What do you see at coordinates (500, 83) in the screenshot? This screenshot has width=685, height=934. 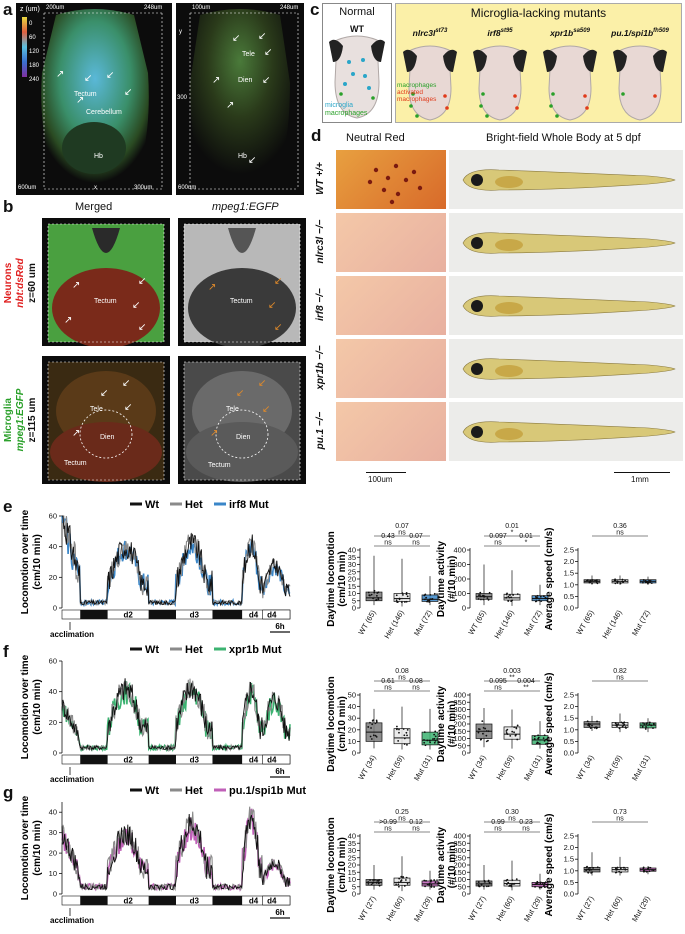 I see `head-outline` at bounding box center [500, 83].